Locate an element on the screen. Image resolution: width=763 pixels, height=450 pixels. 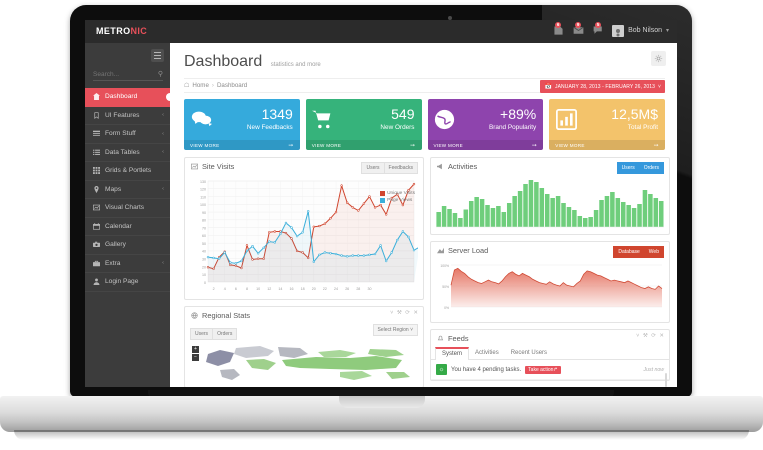
stat-label: Brand Popularity is located at coordinates (513, 128).